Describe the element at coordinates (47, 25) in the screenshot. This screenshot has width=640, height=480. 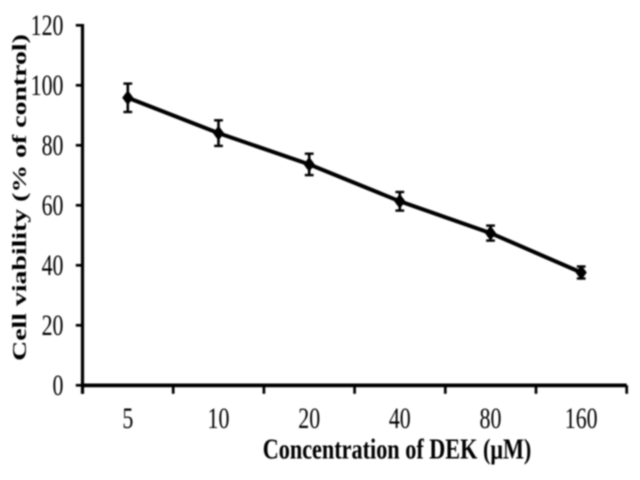
I see `svg-text: 120` at that location.